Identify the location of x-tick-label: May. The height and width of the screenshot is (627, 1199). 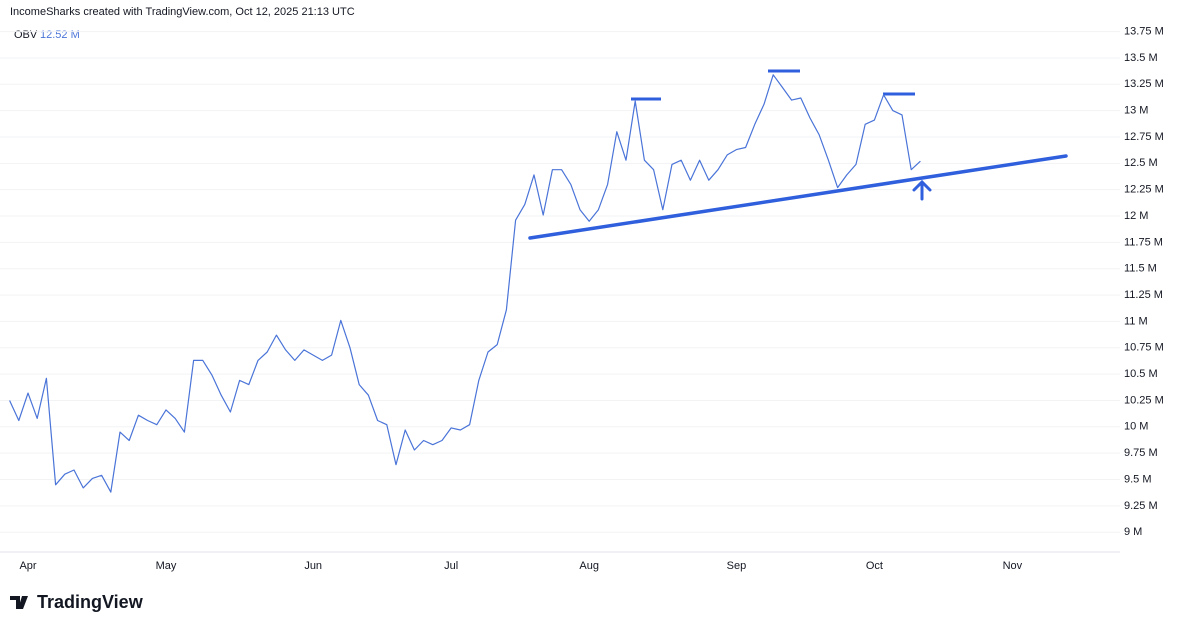
(166, 566).